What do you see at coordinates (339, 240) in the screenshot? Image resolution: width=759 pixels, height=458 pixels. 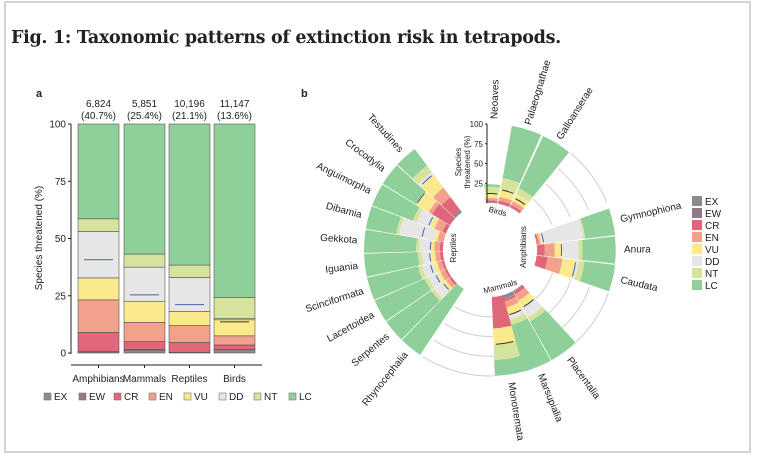 I see `order-label: Gekkota` at bounding box center [339, 240].